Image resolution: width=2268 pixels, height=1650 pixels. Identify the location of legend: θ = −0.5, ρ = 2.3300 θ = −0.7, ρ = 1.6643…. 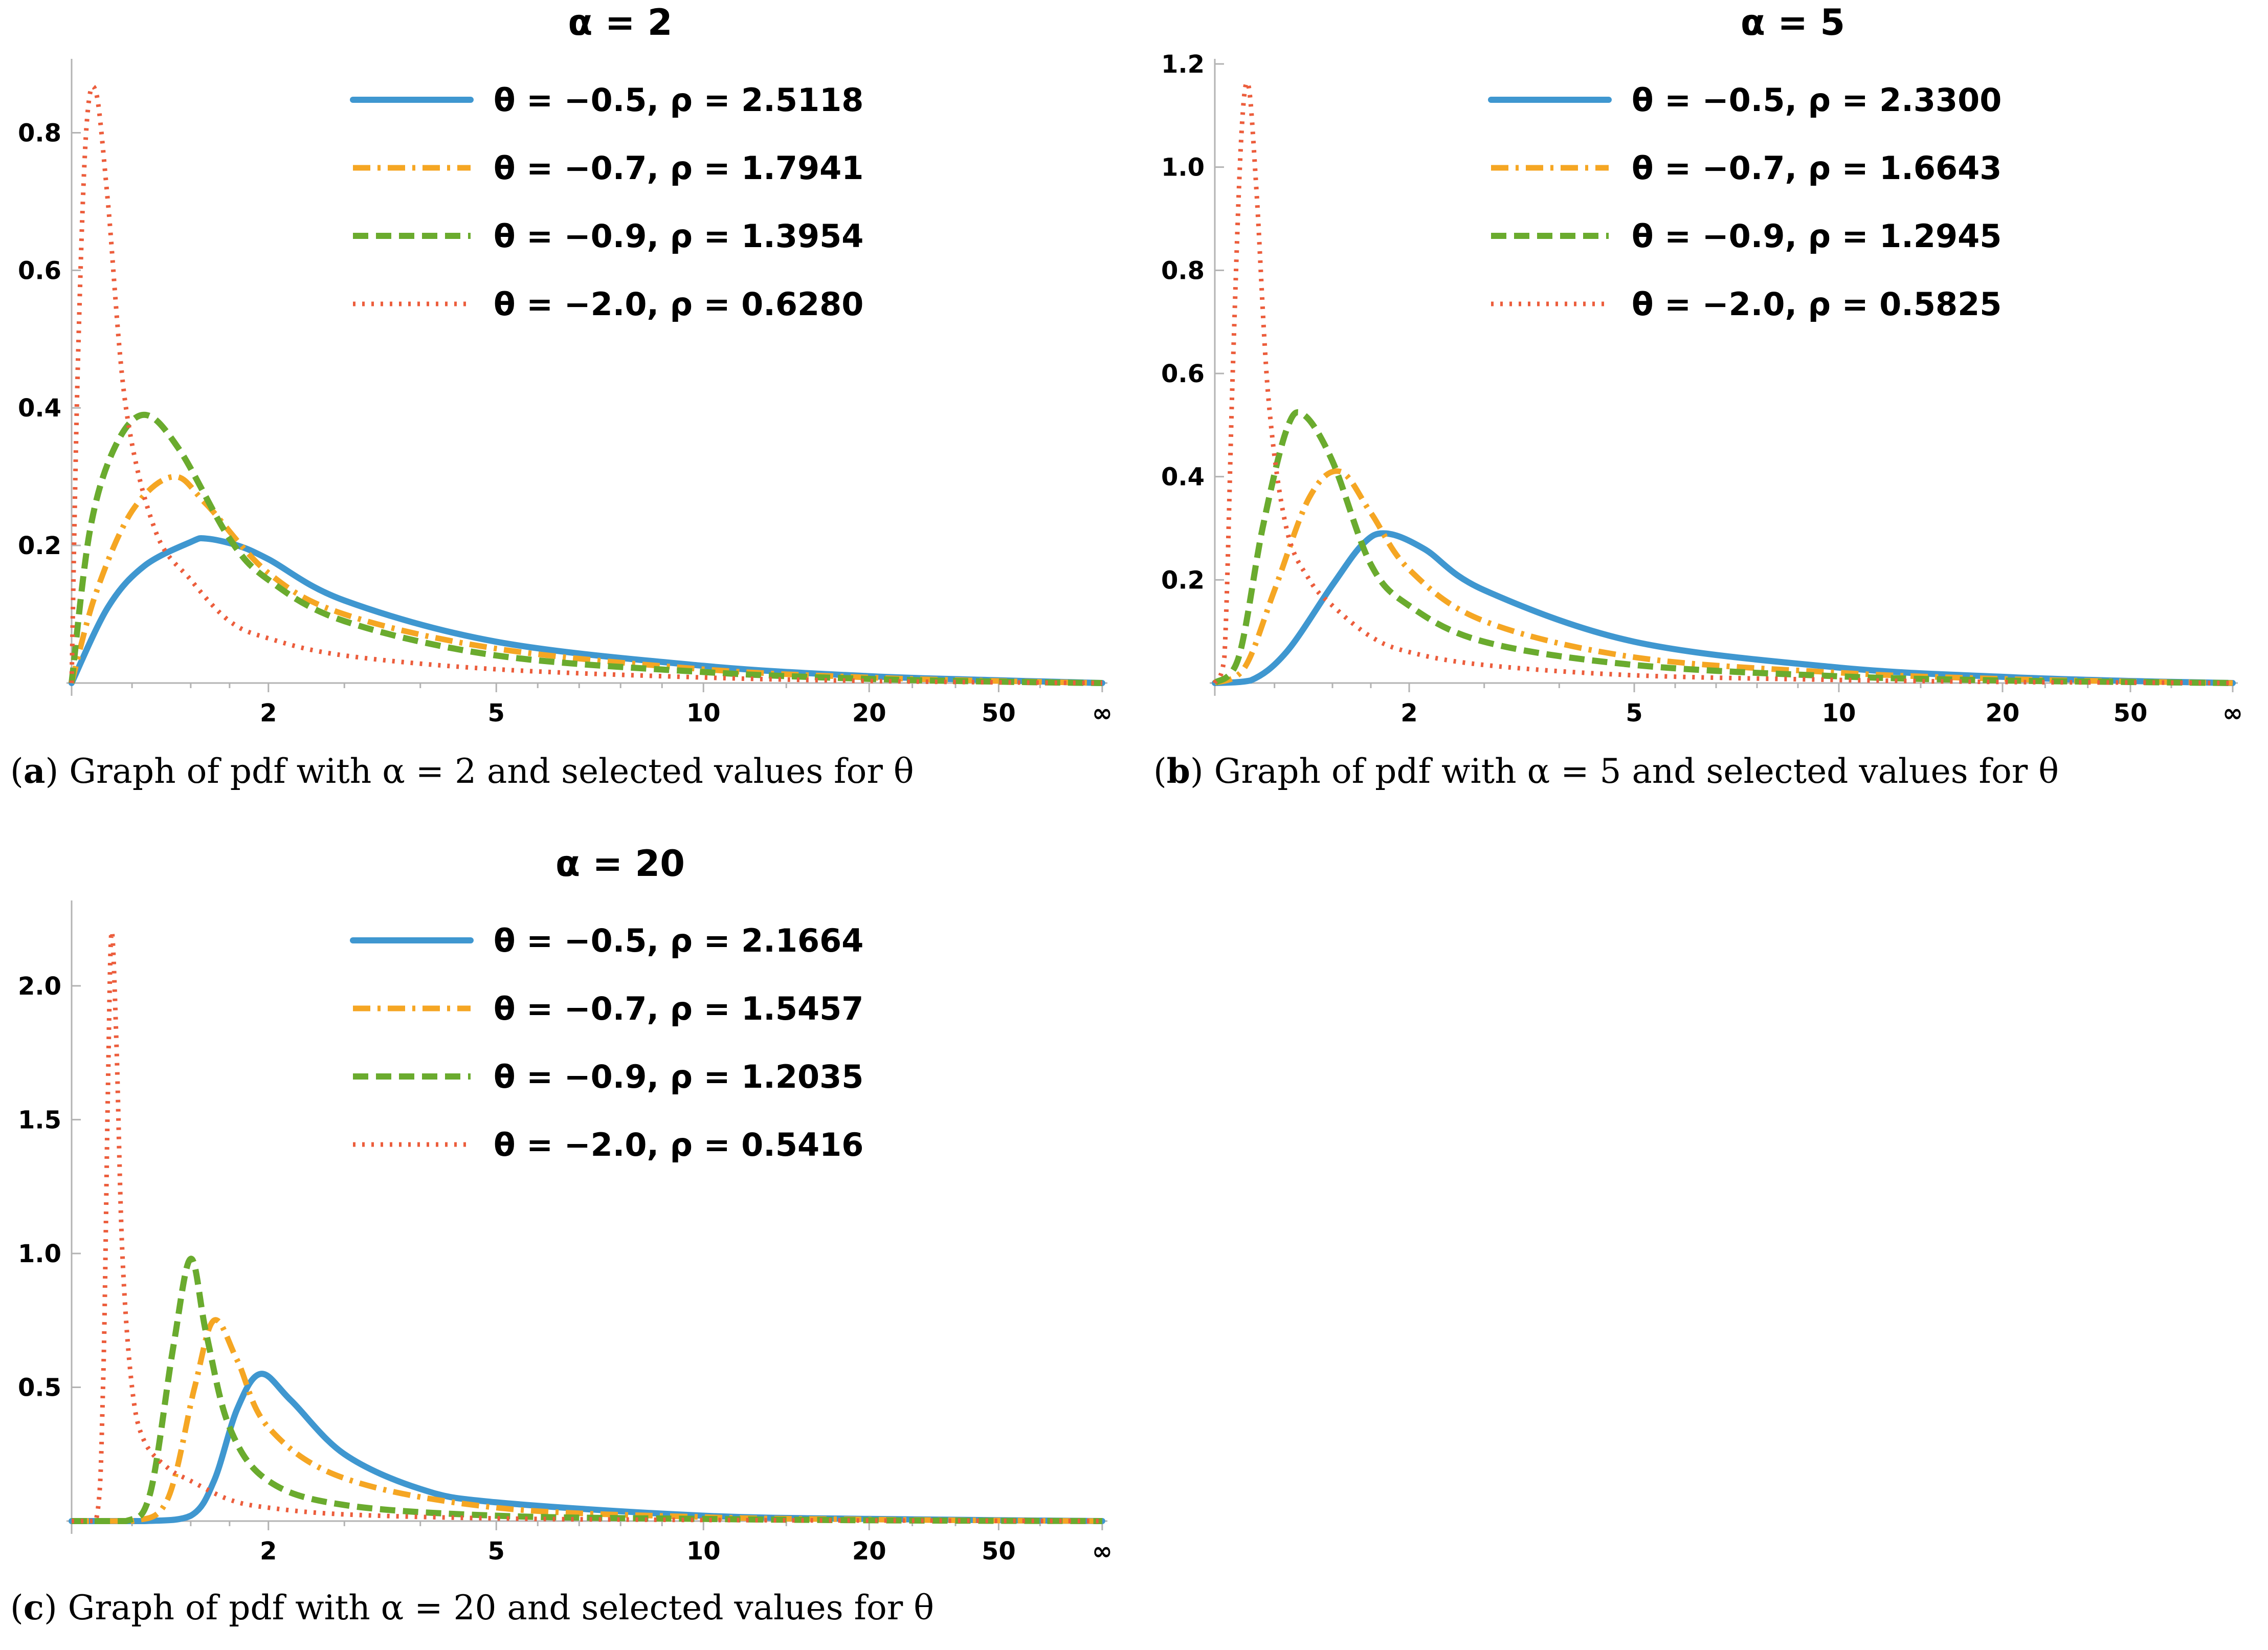
(1745, 202).